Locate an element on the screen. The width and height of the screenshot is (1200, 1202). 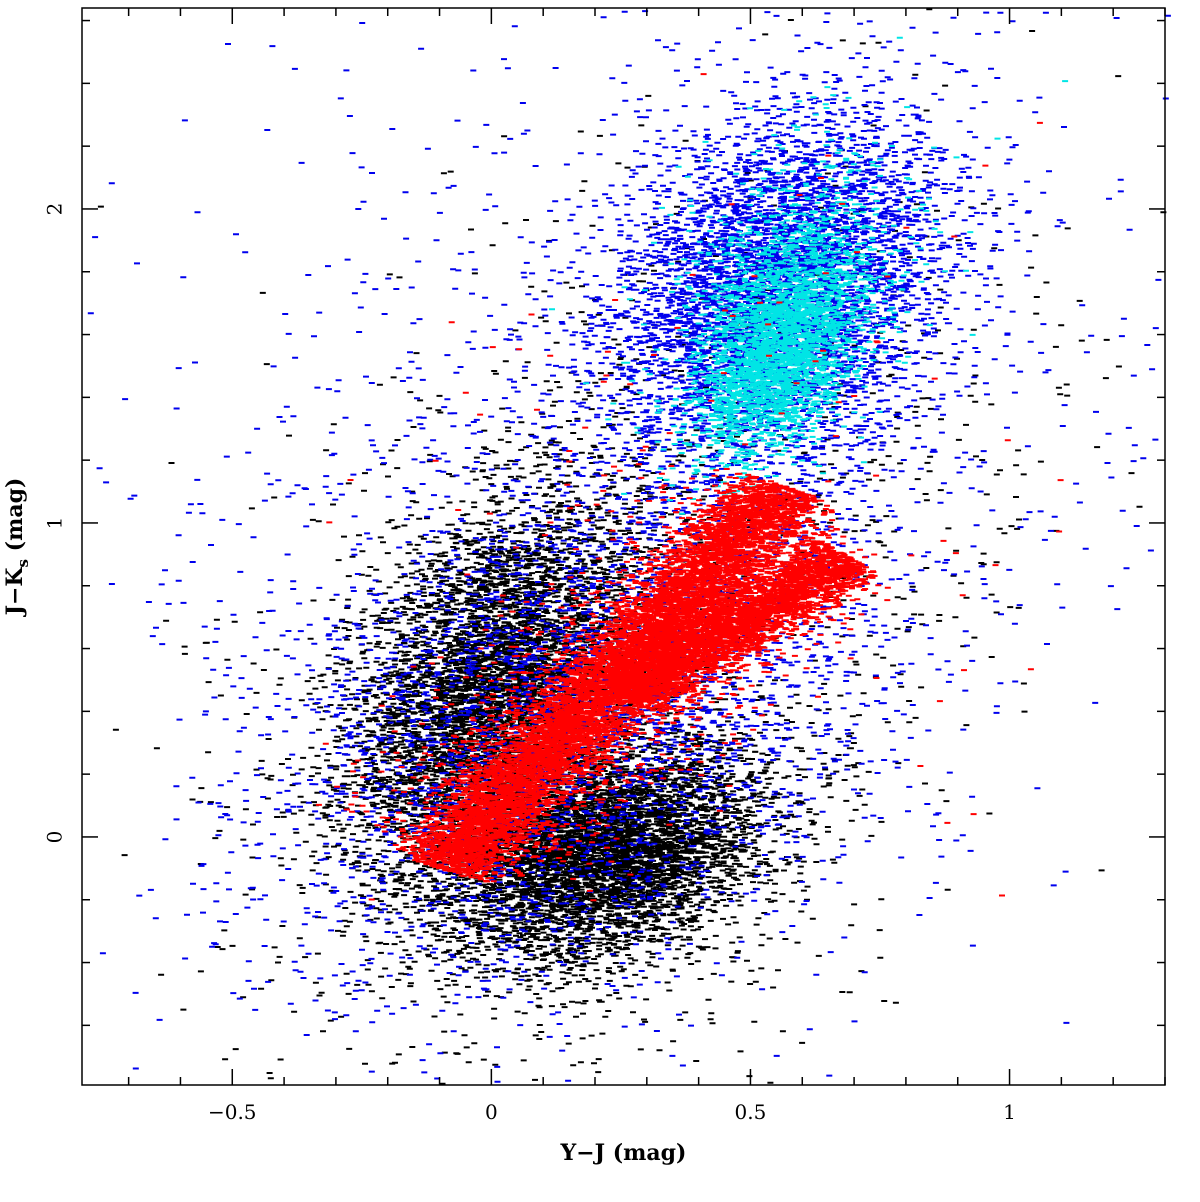
x-axis-title: Y−J (mag) is located at coordinates (623, 1153).